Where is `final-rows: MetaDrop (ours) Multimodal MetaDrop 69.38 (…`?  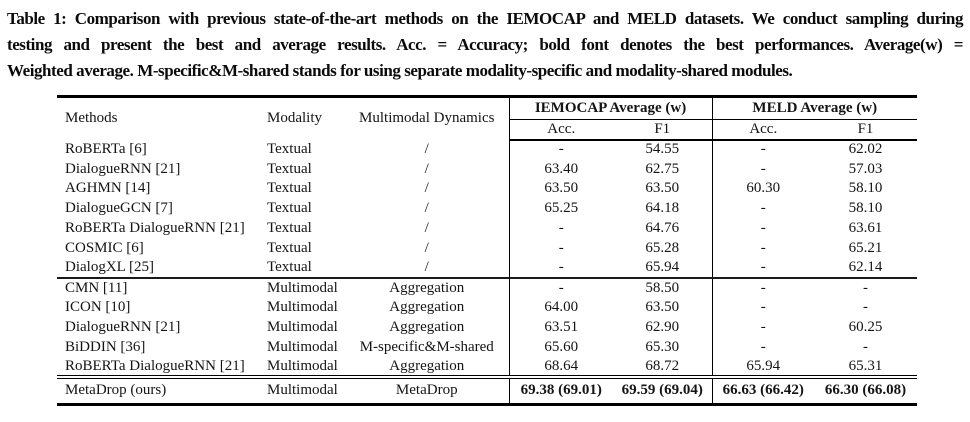
final-rows: MetaDrop (ours) Multimodal MetaDrop 69.38 (… is located at coordinates (487, 390).